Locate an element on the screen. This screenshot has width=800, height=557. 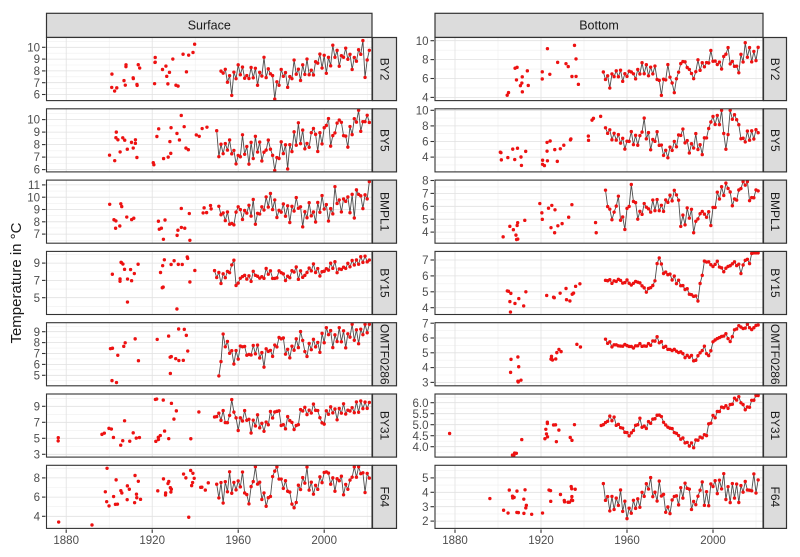
svg-text: 11 is located at coordinates (34, 186).